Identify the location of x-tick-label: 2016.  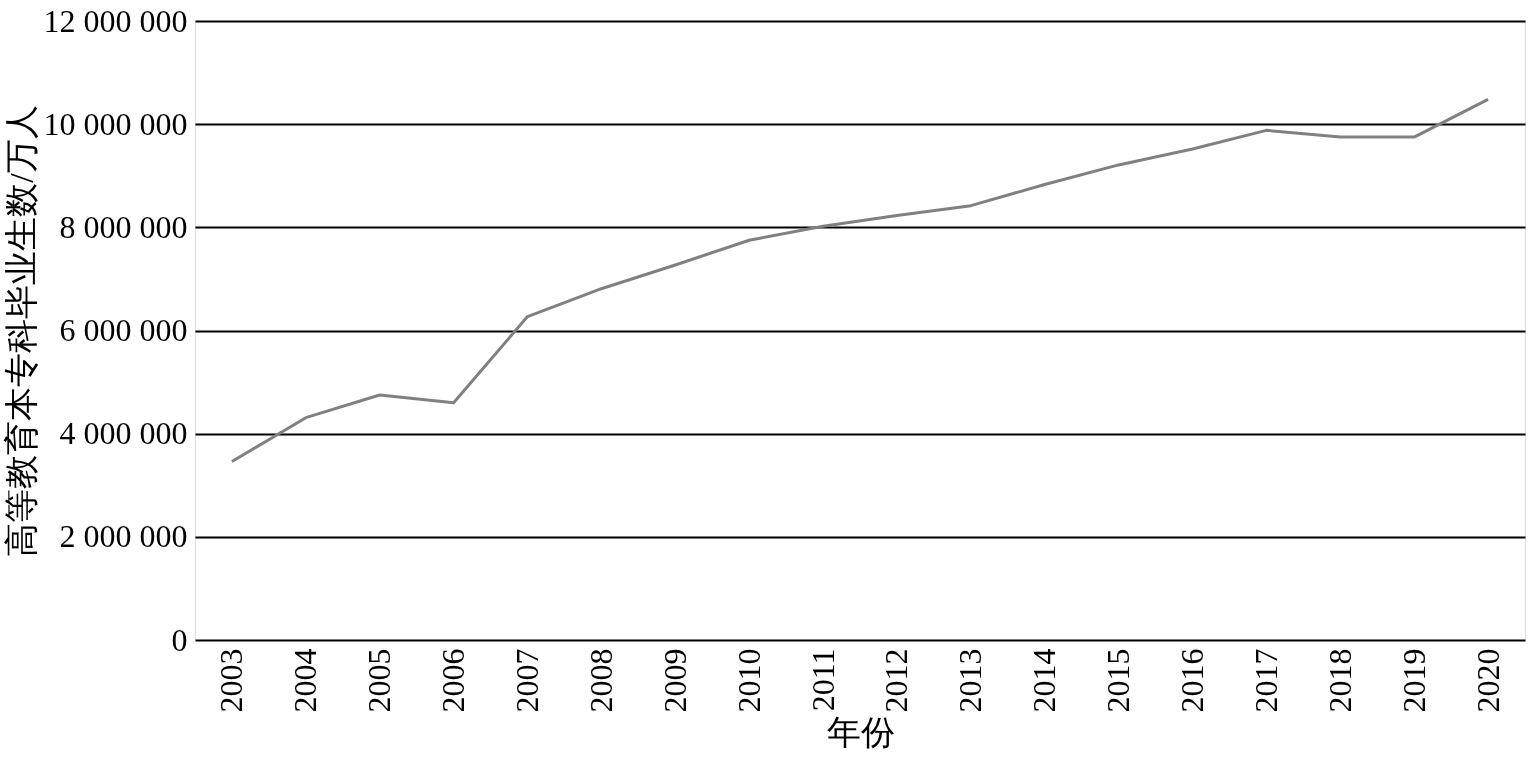
(1192, 680).